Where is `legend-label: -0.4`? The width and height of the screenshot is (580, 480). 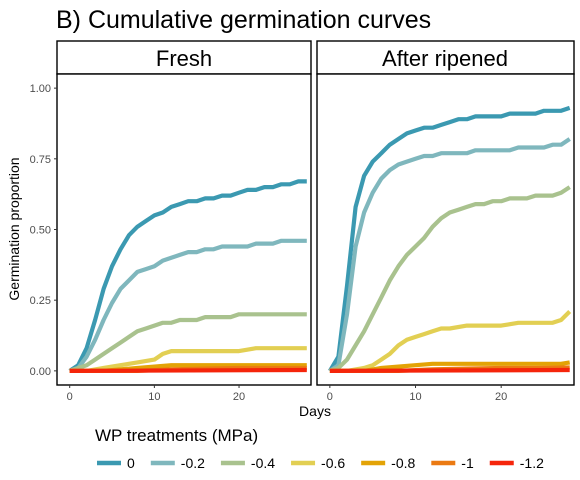
legend-label: -0.4 is located at coordinates (263, 463).